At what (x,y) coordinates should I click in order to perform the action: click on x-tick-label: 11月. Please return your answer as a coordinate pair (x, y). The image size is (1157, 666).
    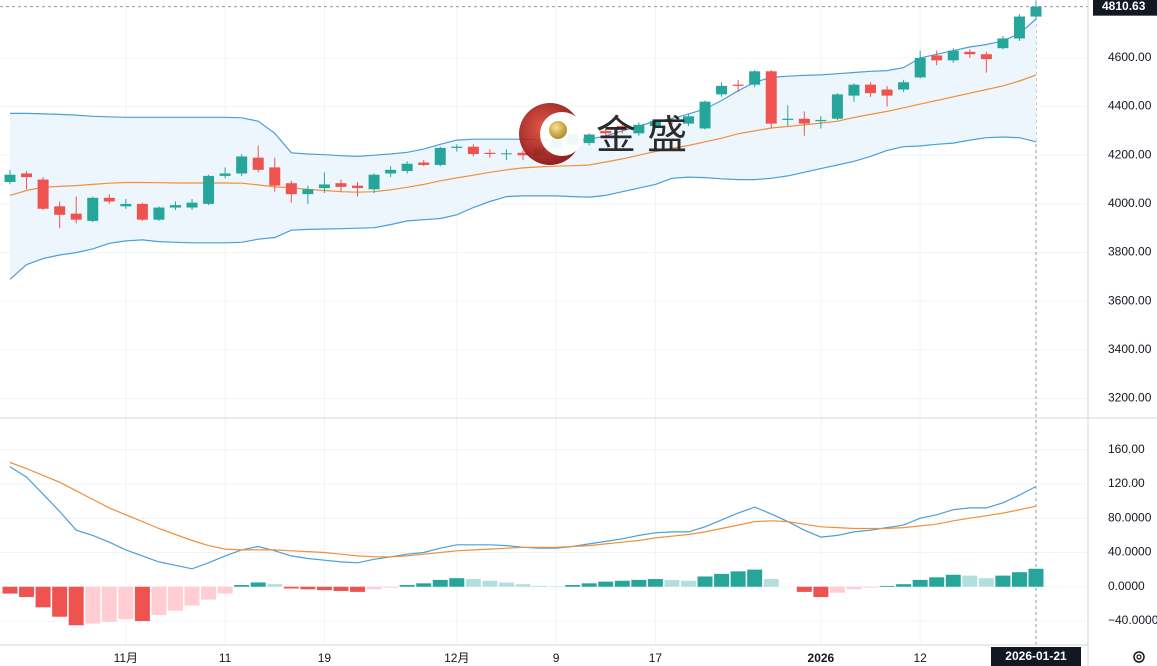
    Looking at the image, I should click on (126, 658).